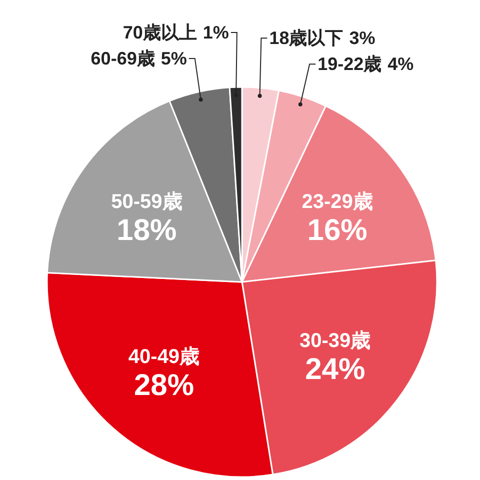 The image size is (480, 480). What do you see at coordinates (350, 64) in the screenshot?
I see `slice-label: 19-22歳` at bounding box center [350, 64].